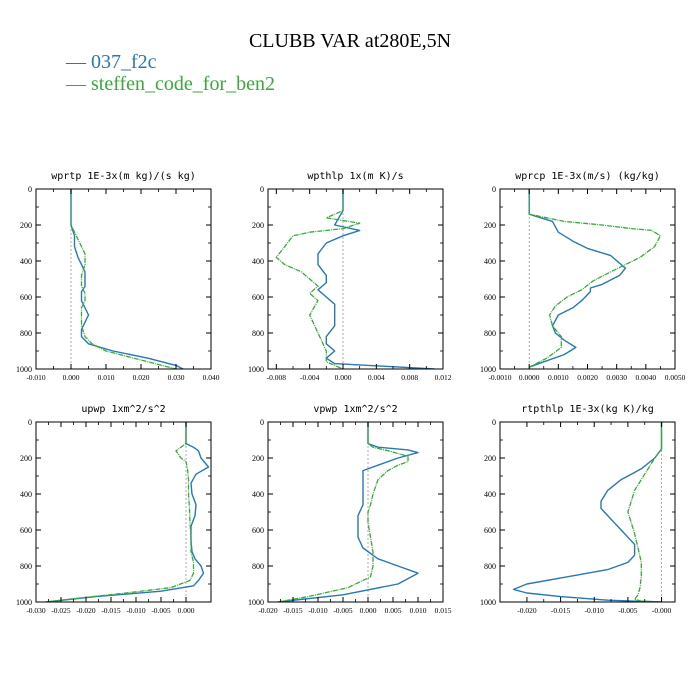  What do you see at coordinates (350, 41) in the screenshot?
I see `figure-title: CLUBB VAR at280E,5N` at bounding box center [350, 41].